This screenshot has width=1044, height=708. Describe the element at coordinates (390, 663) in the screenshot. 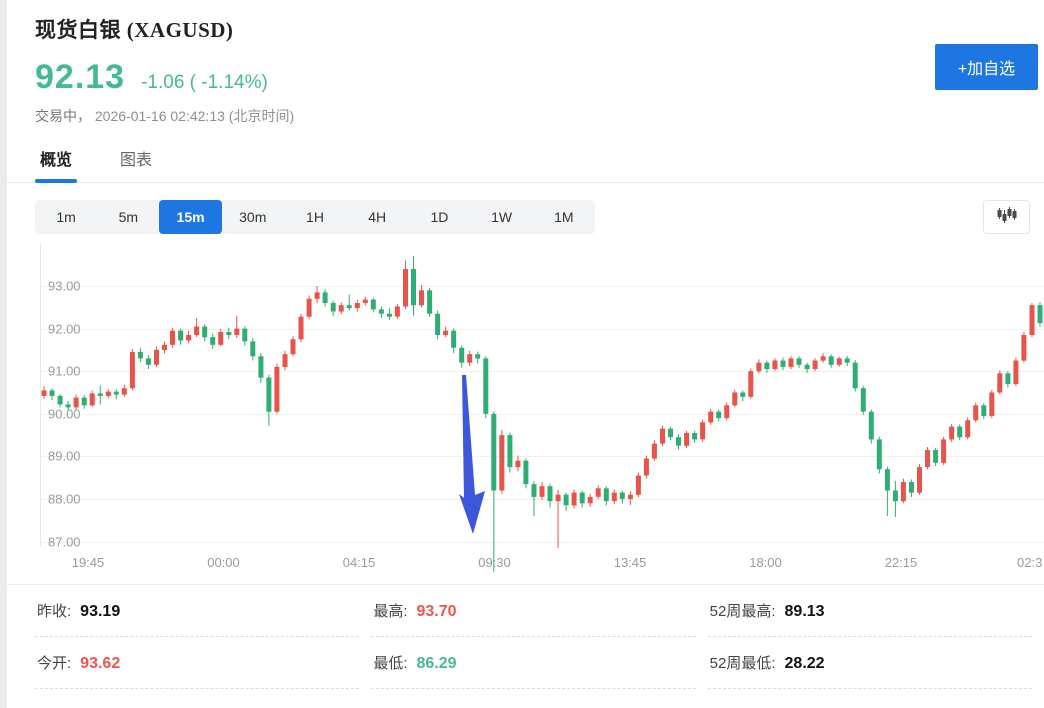

I see `stat-label: 最低:` at that location.